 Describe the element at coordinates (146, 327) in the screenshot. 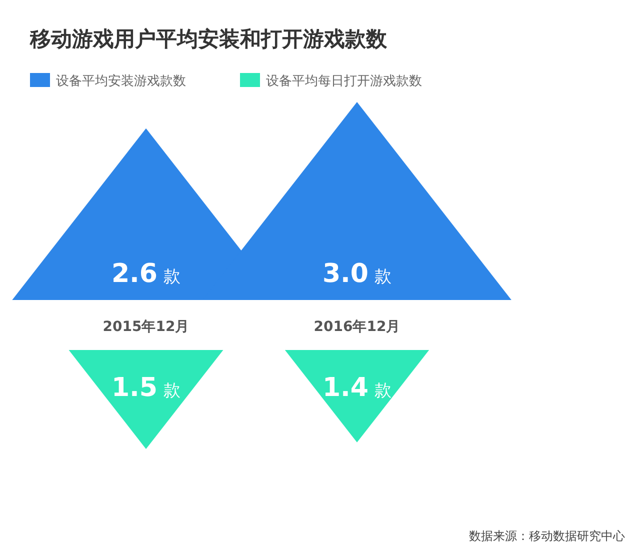

I see `category-label: 2015年12月` at that location.